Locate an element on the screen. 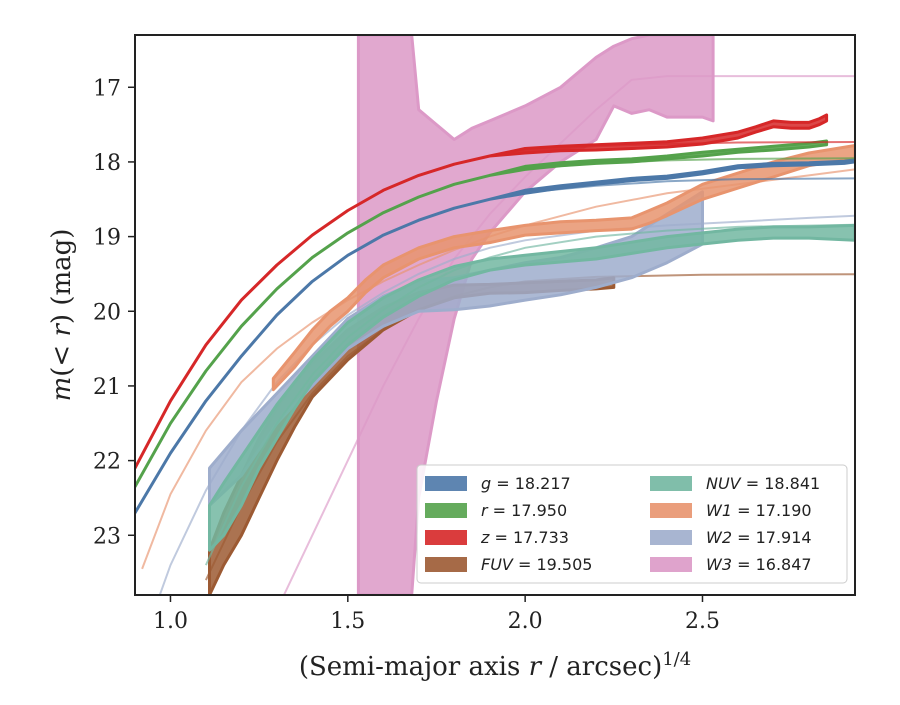 This screenshot has height=705, width=900. x-tick-label: 1.5 is located at coordinates (347, 621).